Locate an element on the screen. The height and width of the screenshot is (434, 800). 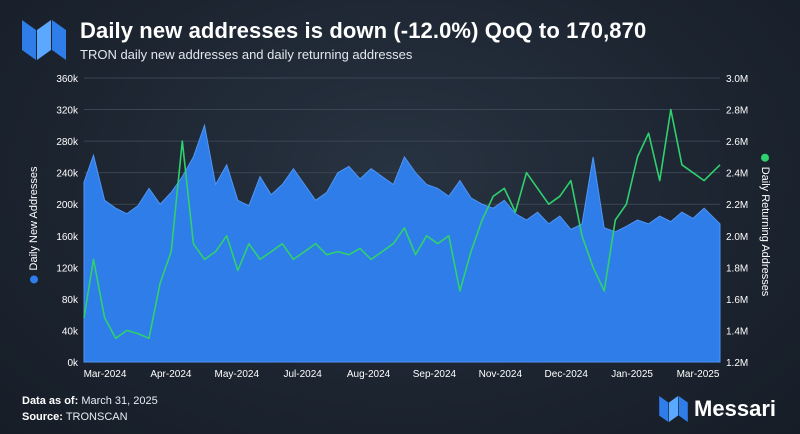
data-as-of-label: Data as of: is located at coordinates (50, 401).